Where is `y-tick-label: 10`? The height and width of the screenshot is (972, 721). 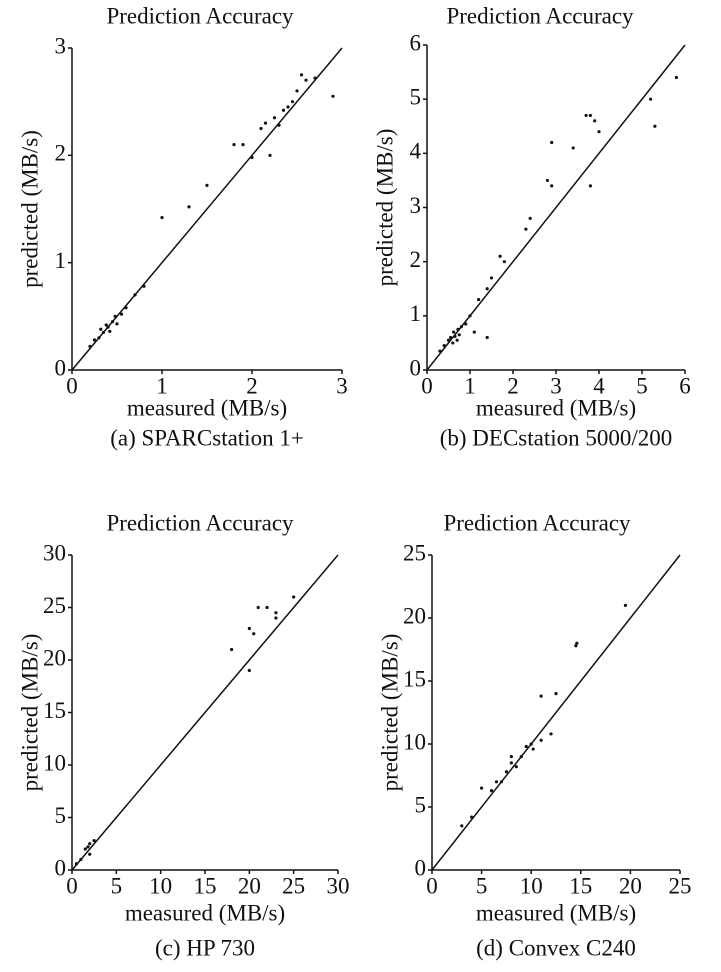 y-tick-label: 10 is located at coordinates (414, 741).